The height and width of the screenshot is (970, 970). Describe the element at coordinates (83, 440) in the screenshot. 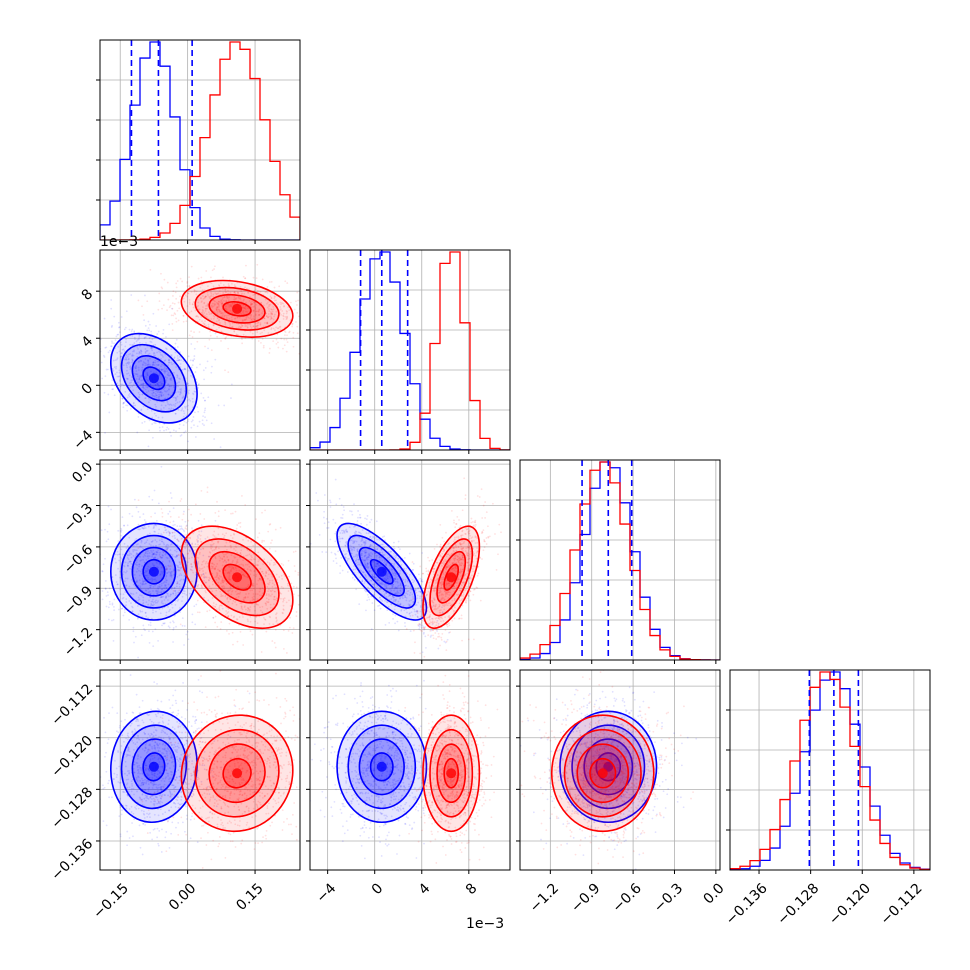

I see `y-tick-label: −4` at that location.